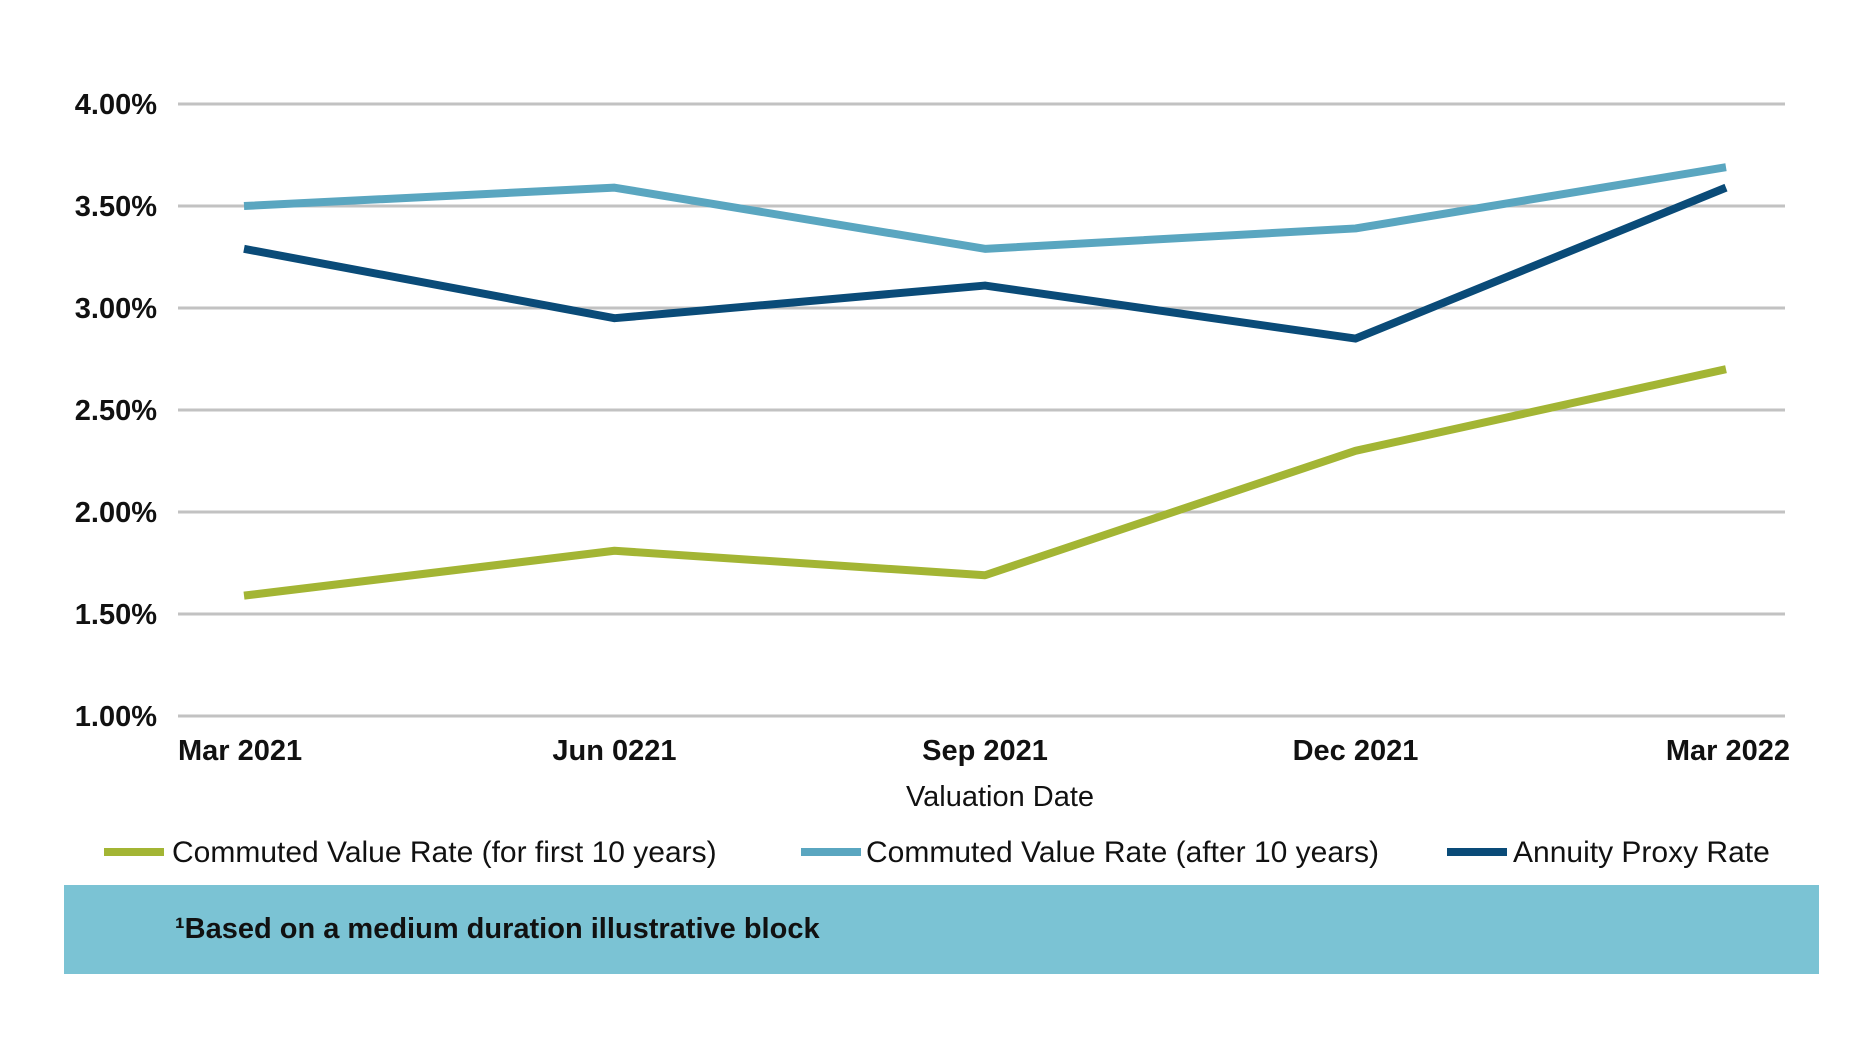 Image resolution: width=1869 pixels, height=1044 pixels. Describe the element at coordinates (116, 615) in the screenshot. I see `y-tick-label: 1.50%` at that location.